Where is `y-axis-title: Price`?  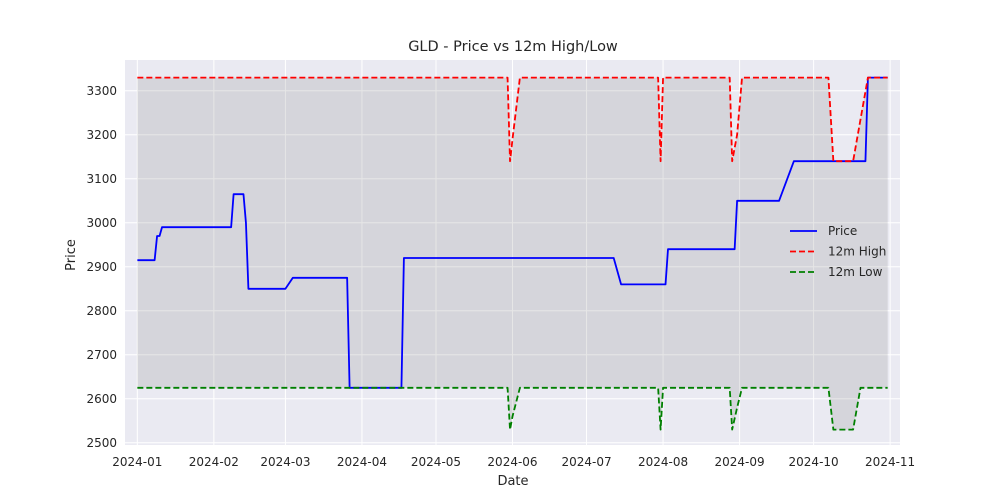 y-axis-title: Price is located at coordinates (71, 255).